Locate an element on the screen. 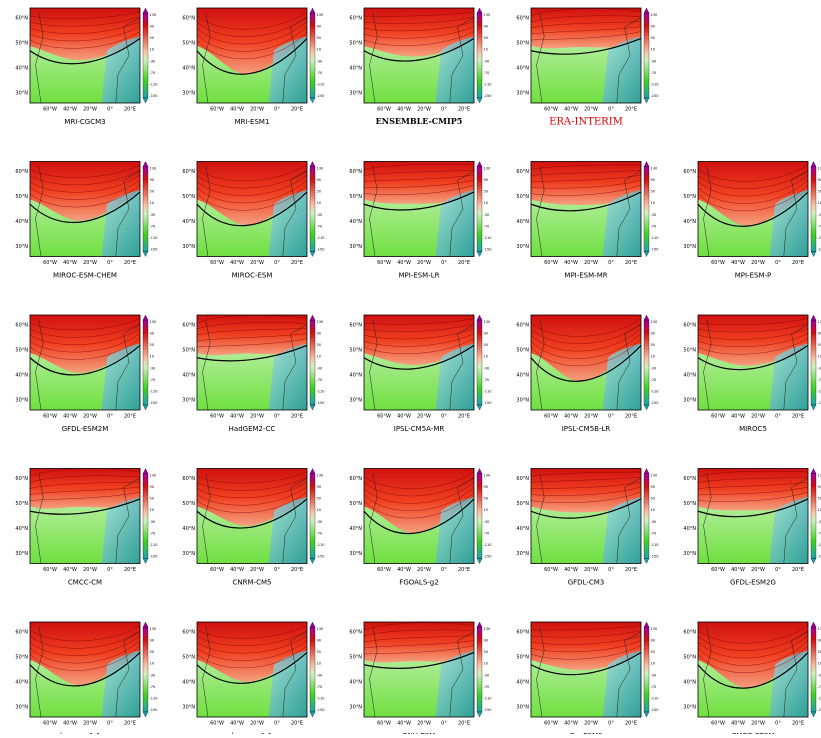  panel-title: MPI-ESM-LR is located at coordinates (418, 276).